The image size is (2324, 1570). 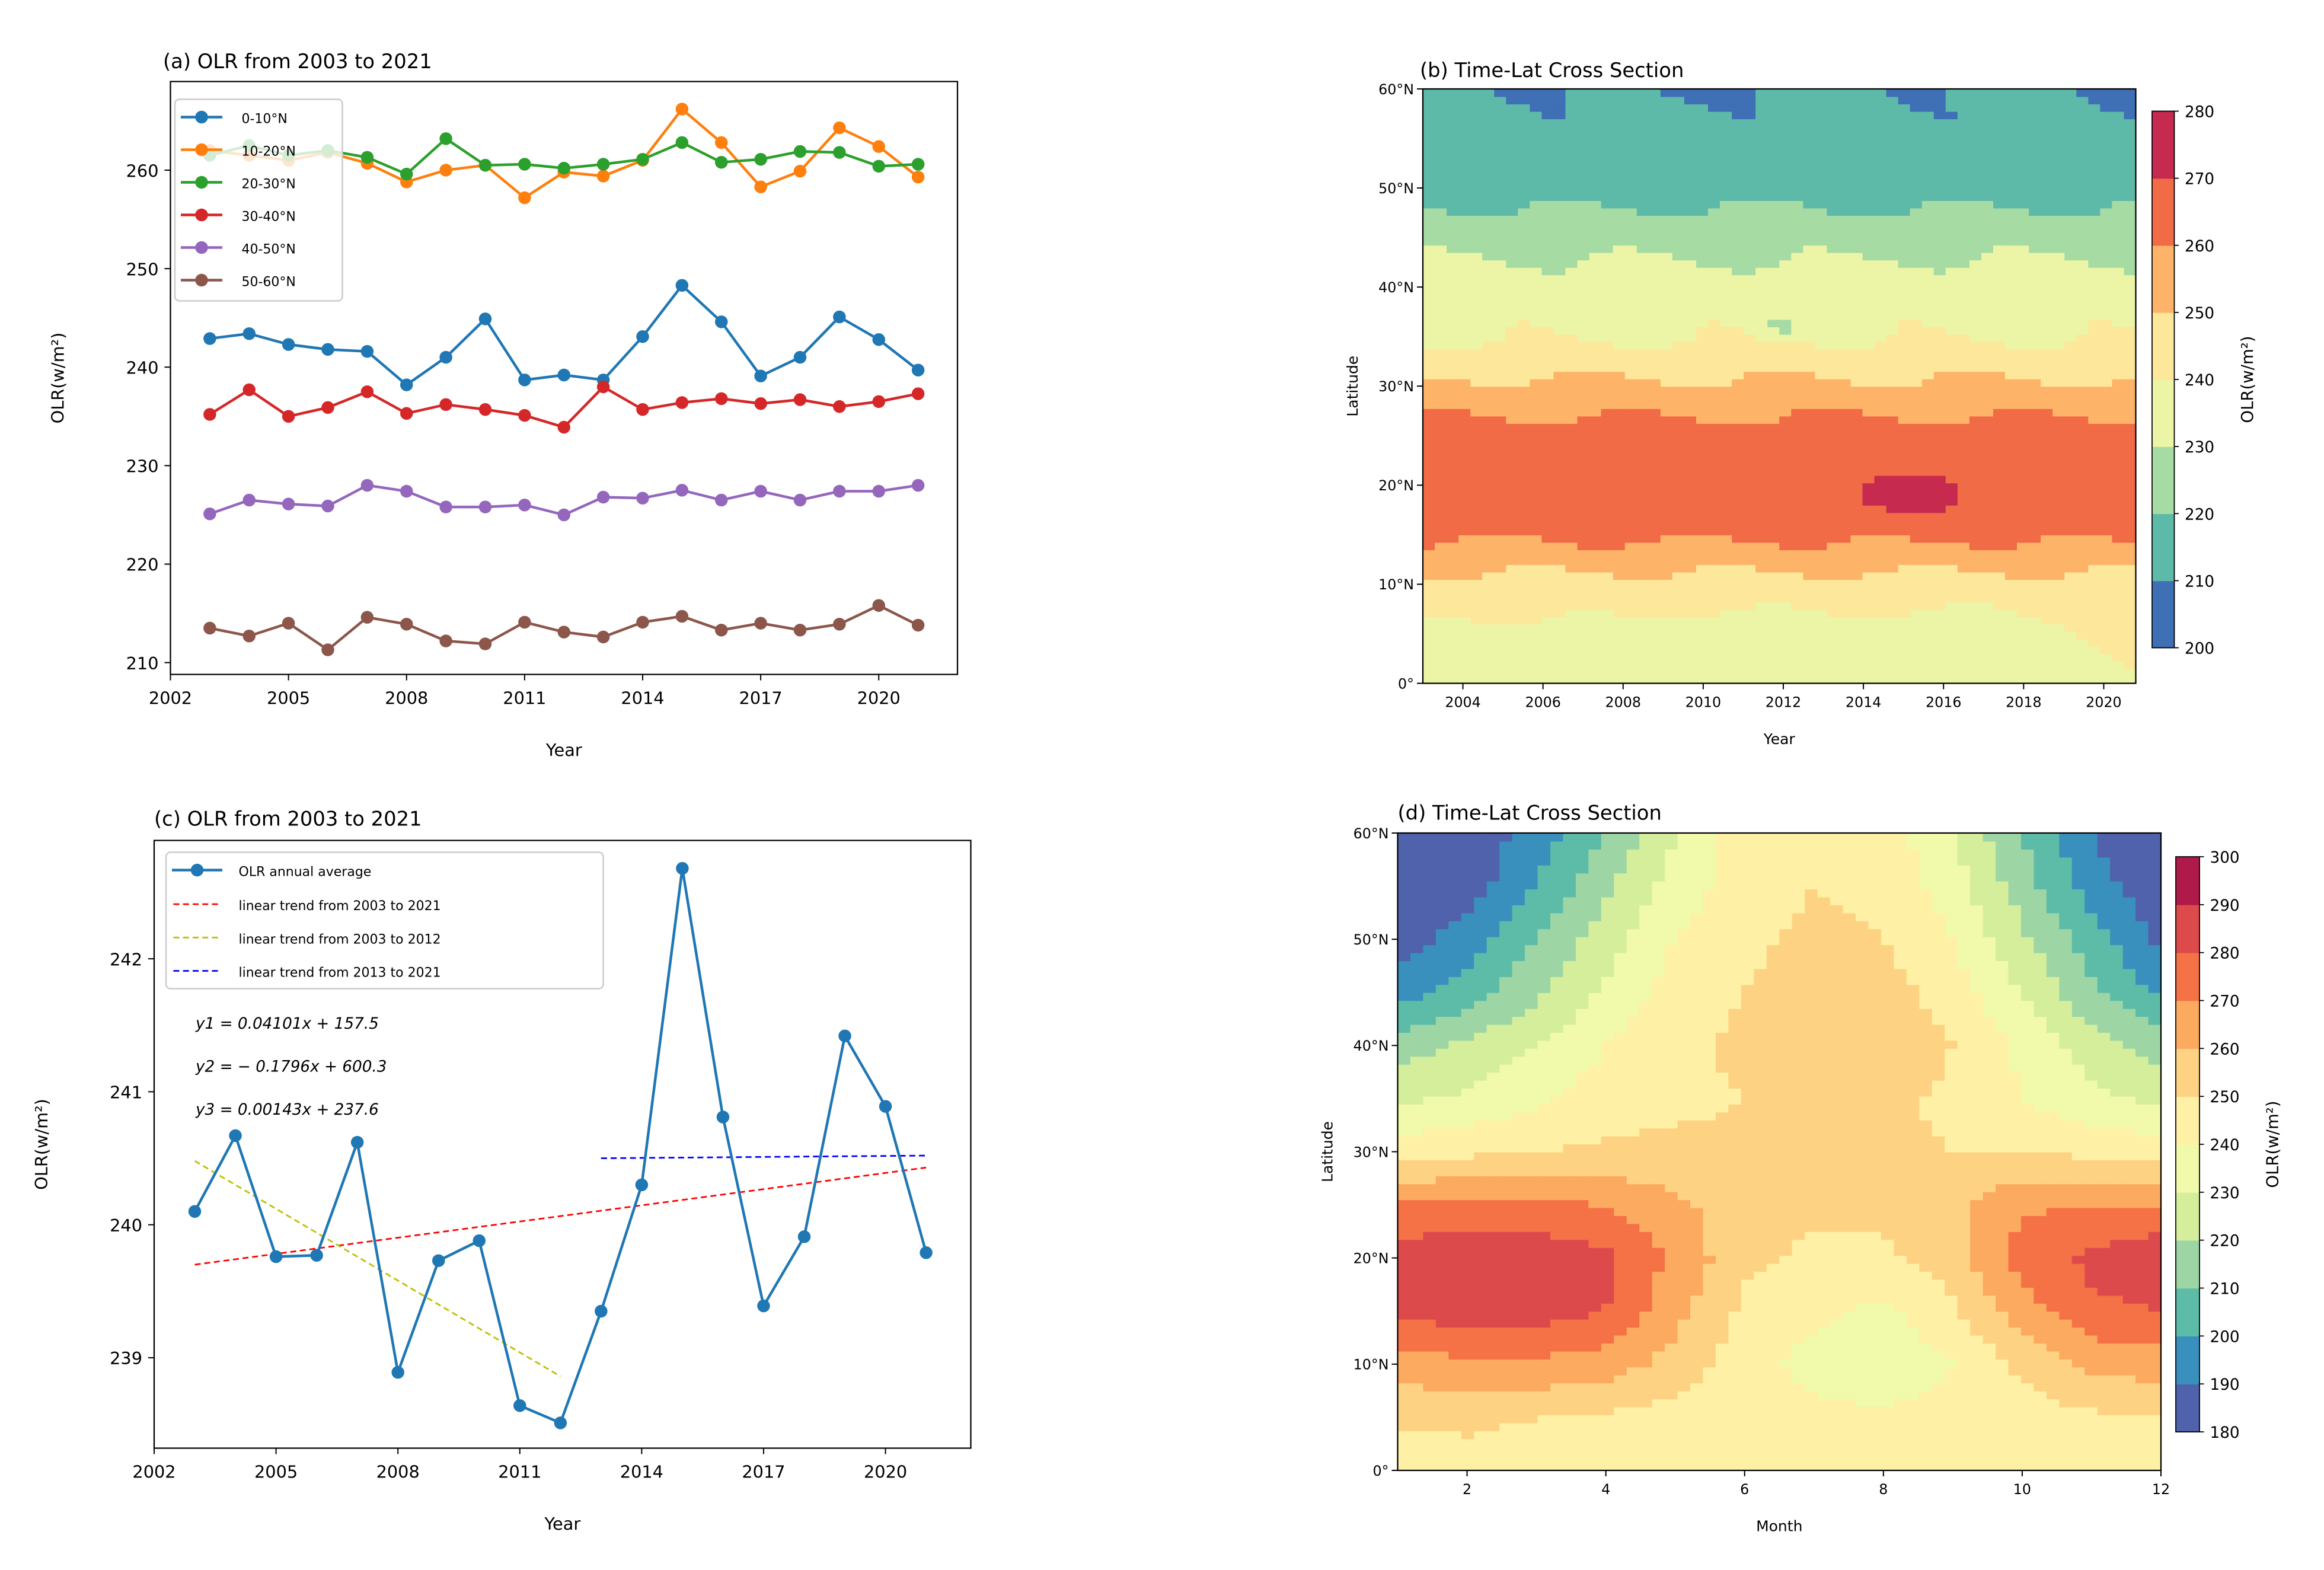 I want to click on data-point, so click(x=604, y=176).